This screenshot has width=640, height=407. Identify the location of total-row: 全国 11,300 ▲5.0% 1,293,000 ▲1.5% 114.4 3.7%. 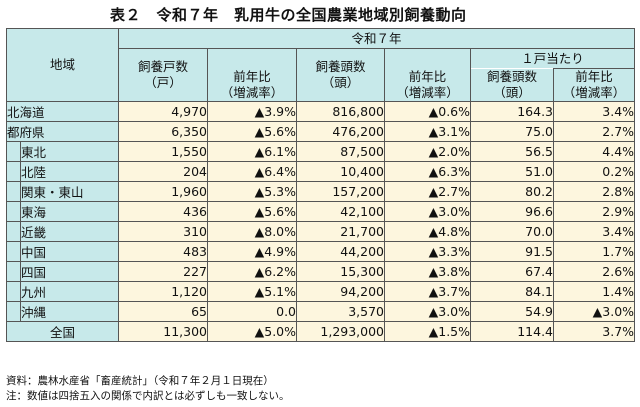
(320, 331).